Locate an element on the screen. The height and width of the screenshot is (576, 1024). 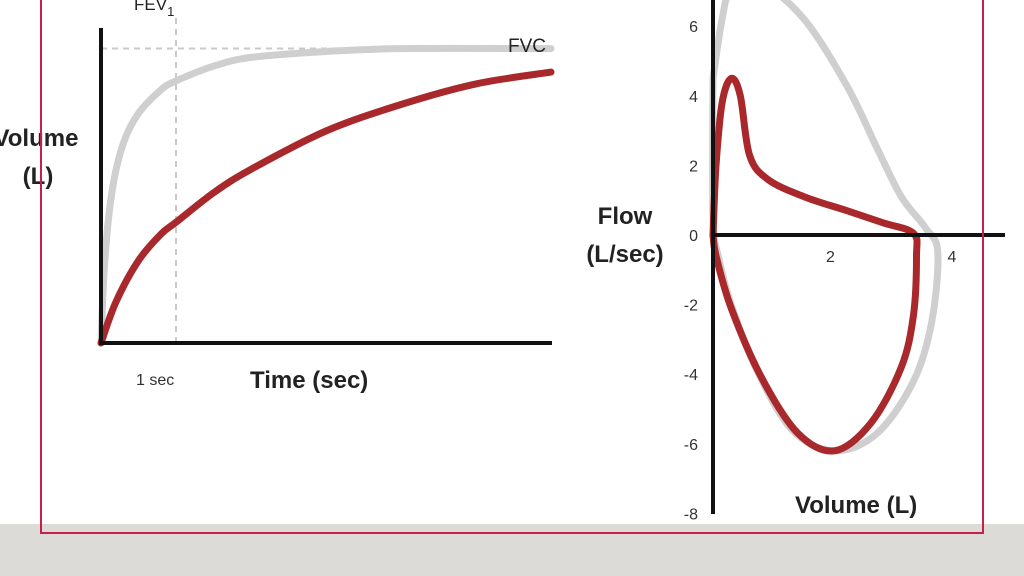
y-tick-label: 4 is located at coordinates (693, 97).